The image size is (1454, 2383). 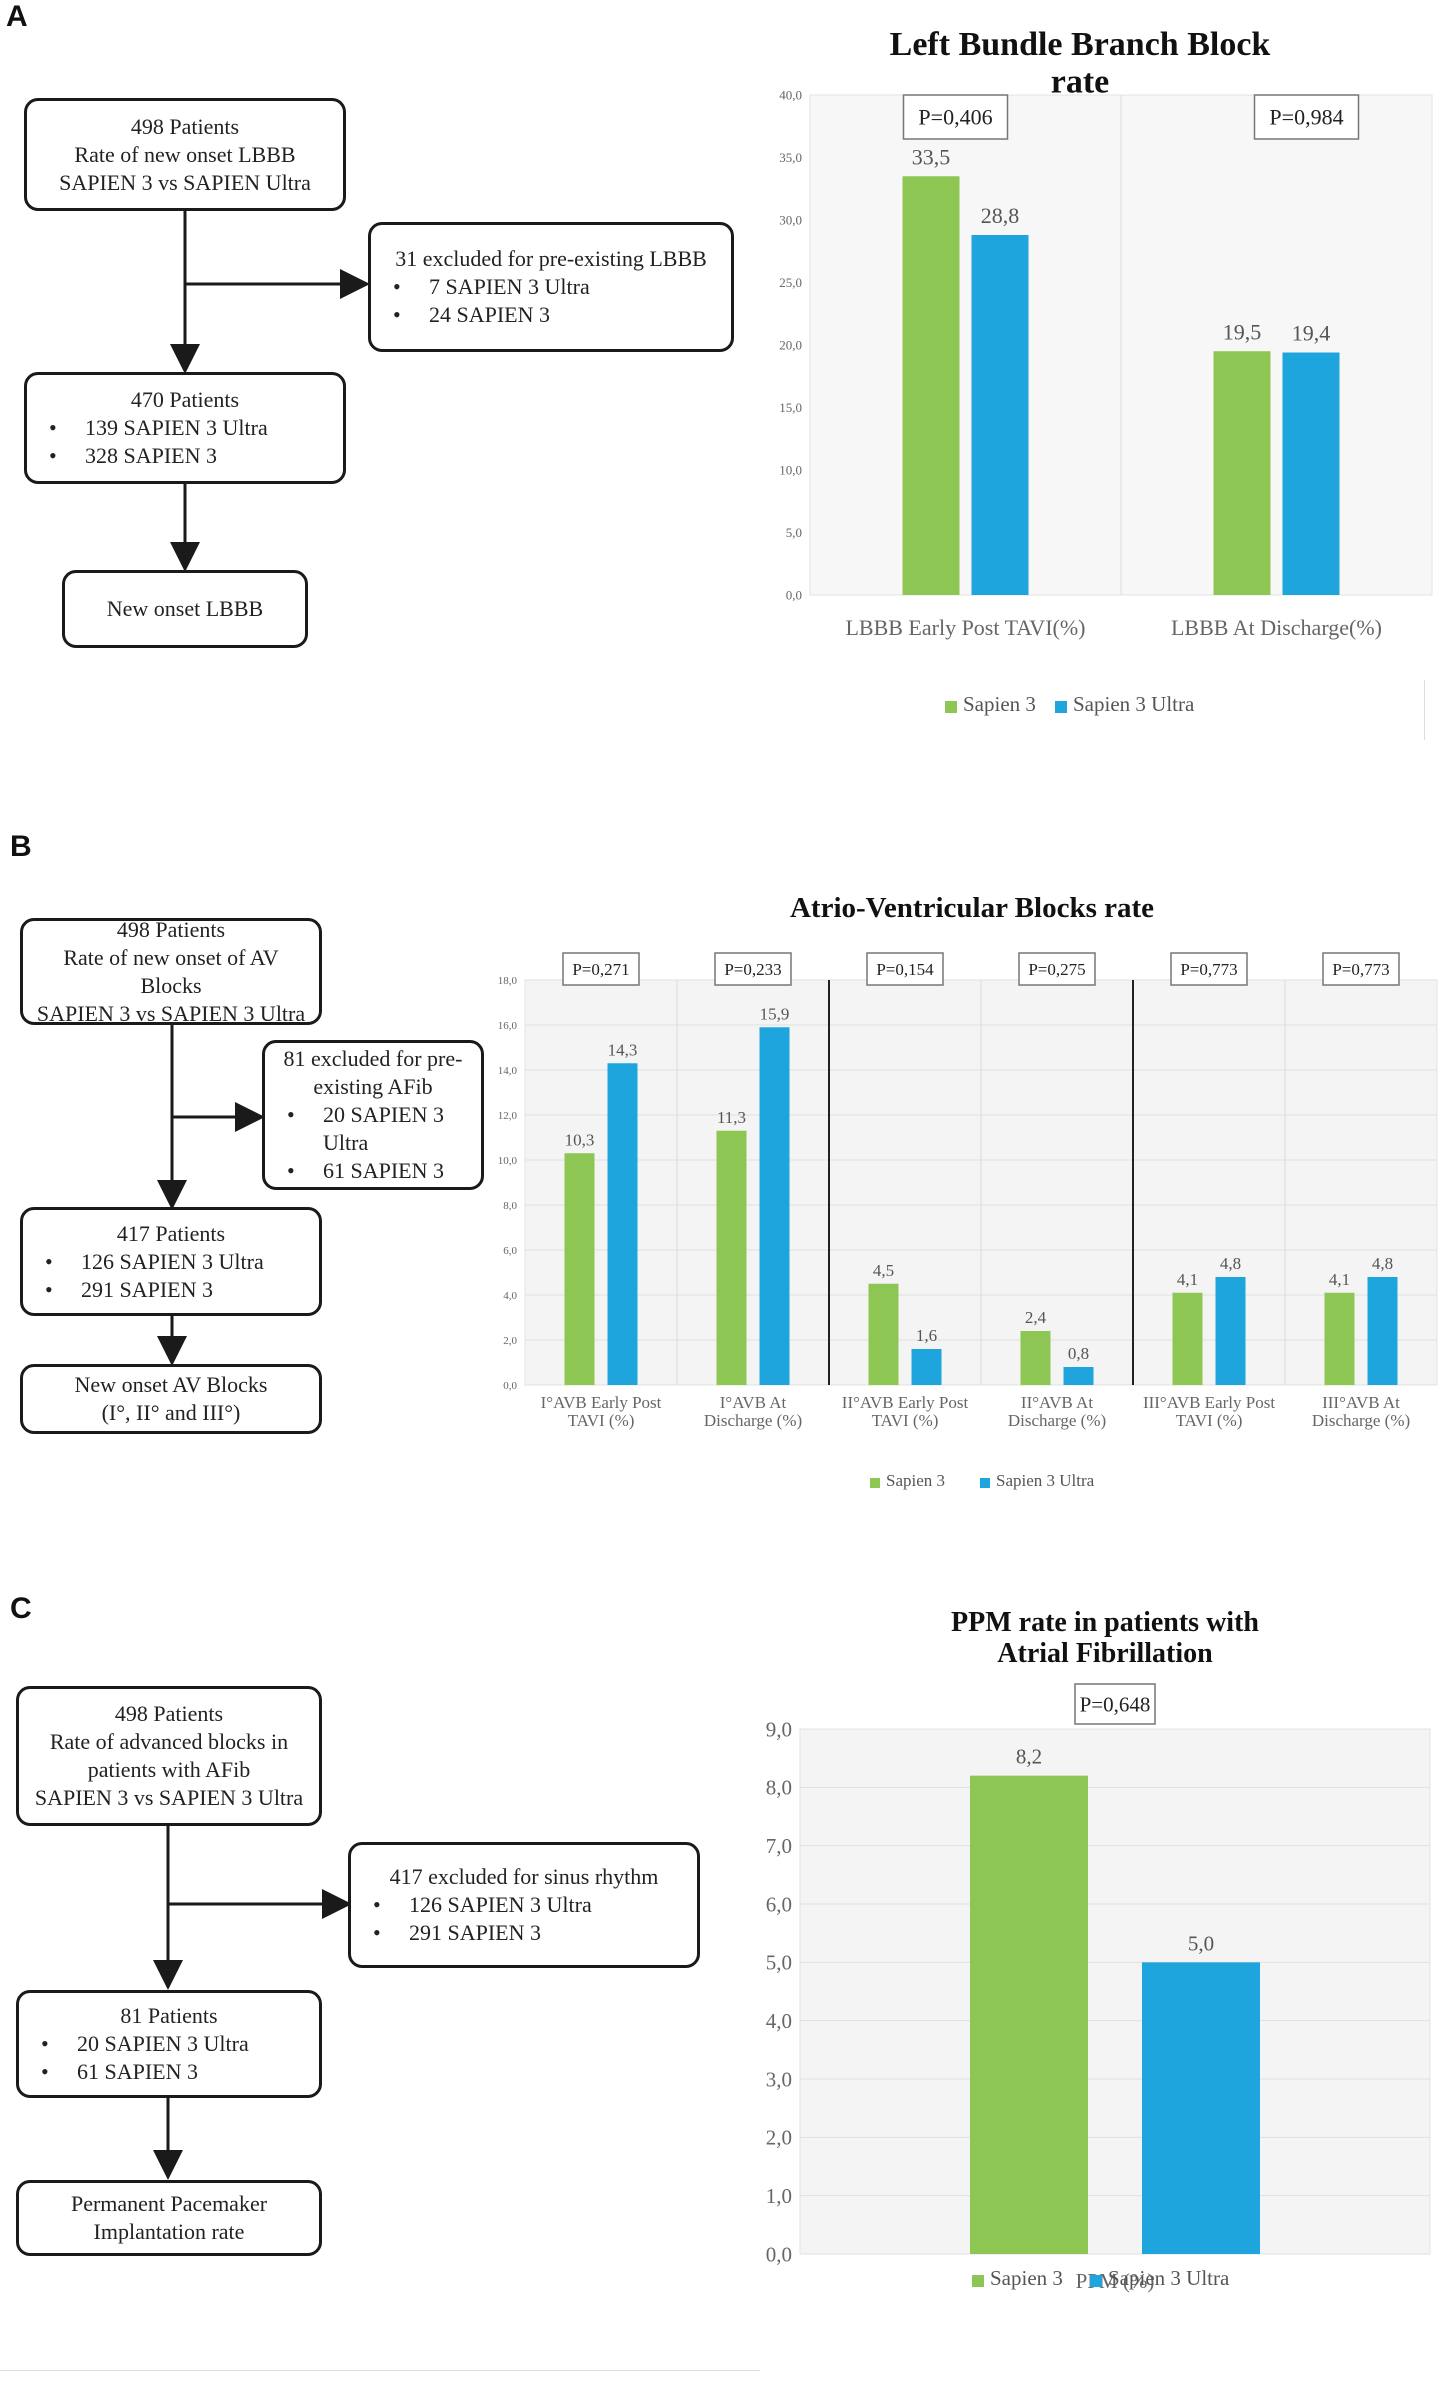 I want to click on flow-c-excluded-title: 417 excluded for sinus rhythm, so click(x=524, y=1876).